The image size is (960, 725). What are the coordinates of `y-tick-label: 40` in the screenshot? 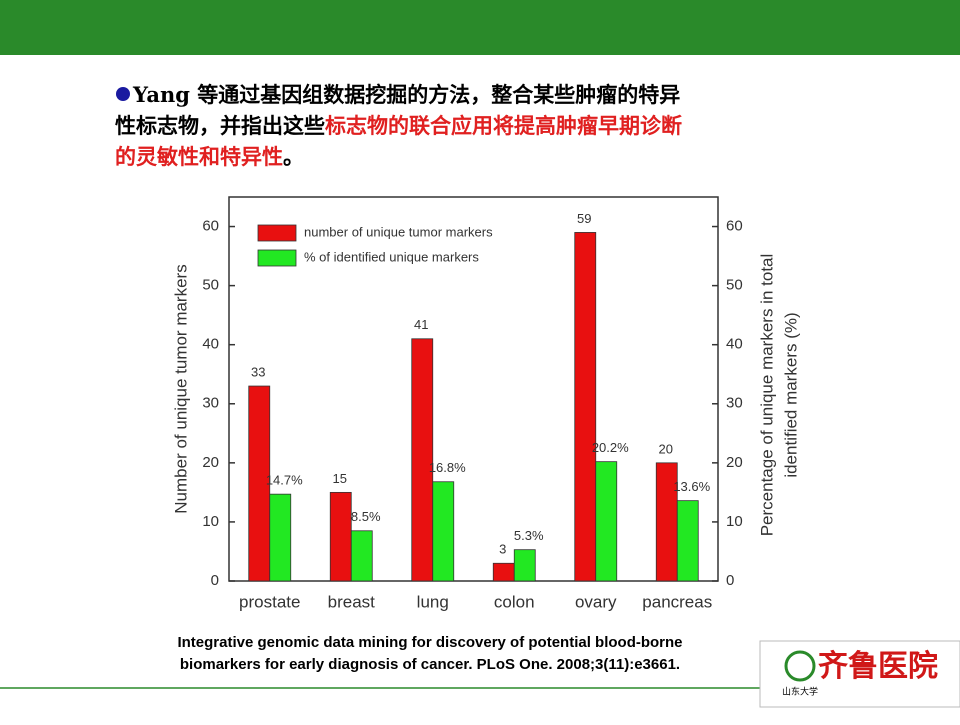 It's located at (210, 344).